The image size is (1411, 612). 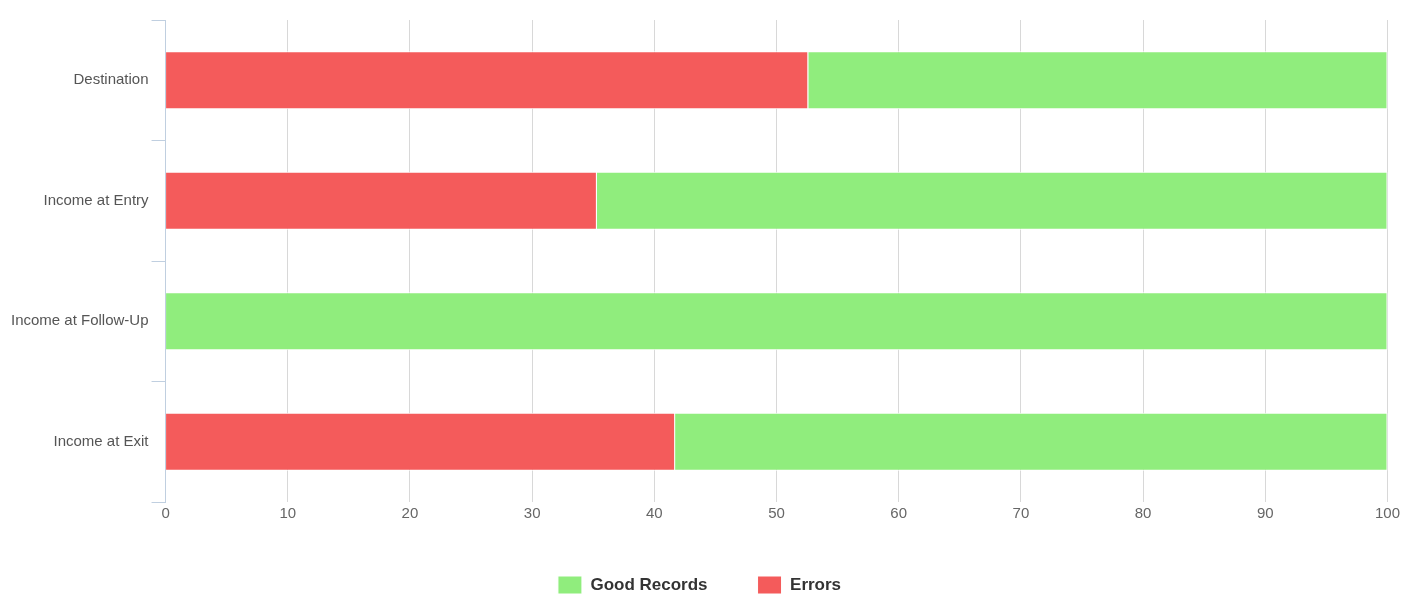 What do you see at coordinates (79, 320) in the screenshot?
I see `y-tick-label: Income at Follow-Up` at bounding box center [79, 320].